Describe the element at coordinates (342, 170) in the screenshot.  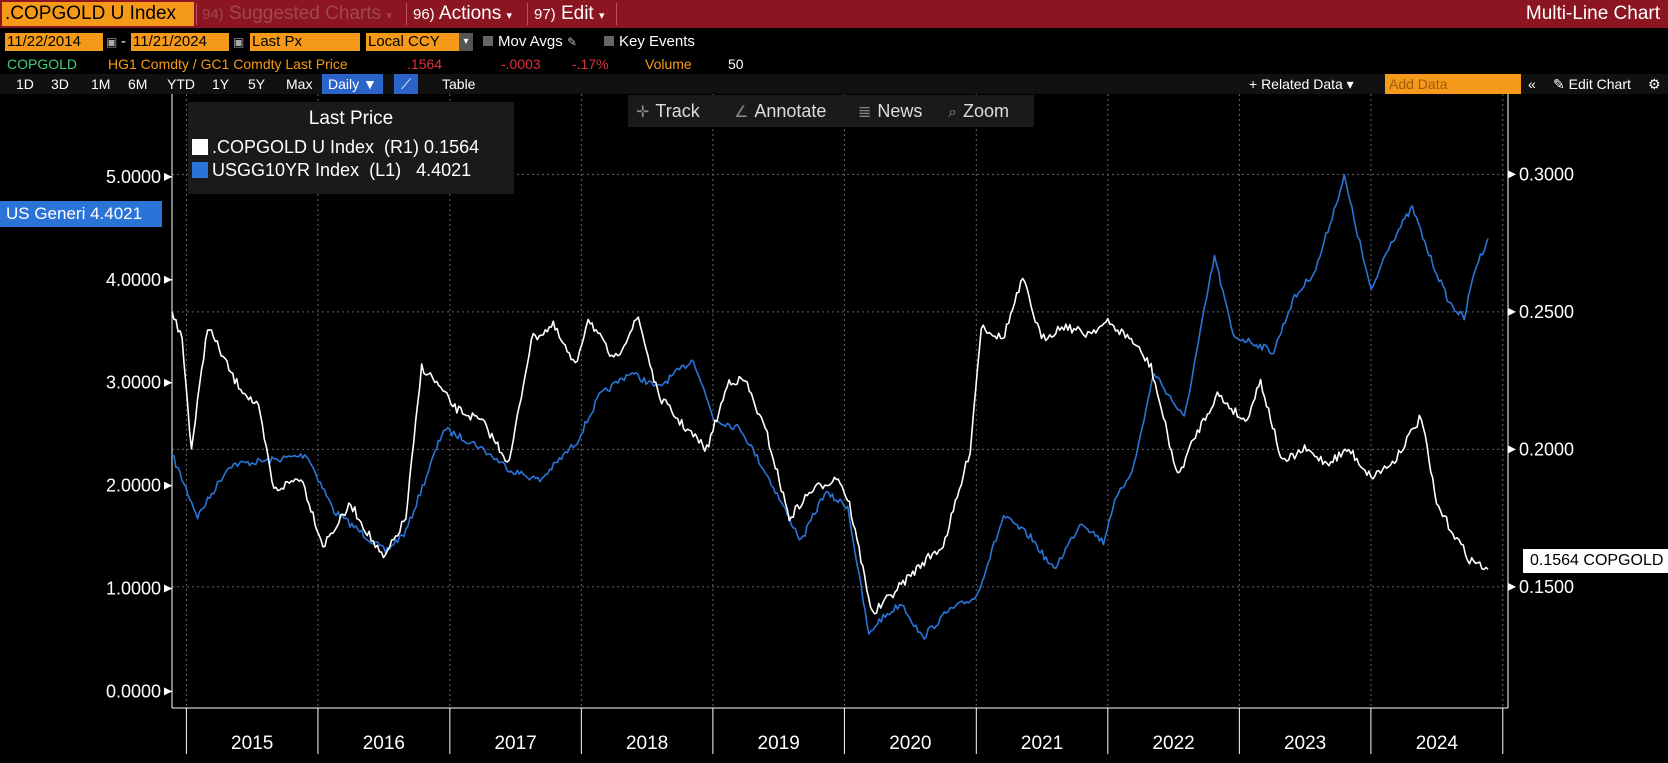
I see `legend-item-label: USGG10YR Index (L1) 4.4021` at that location.